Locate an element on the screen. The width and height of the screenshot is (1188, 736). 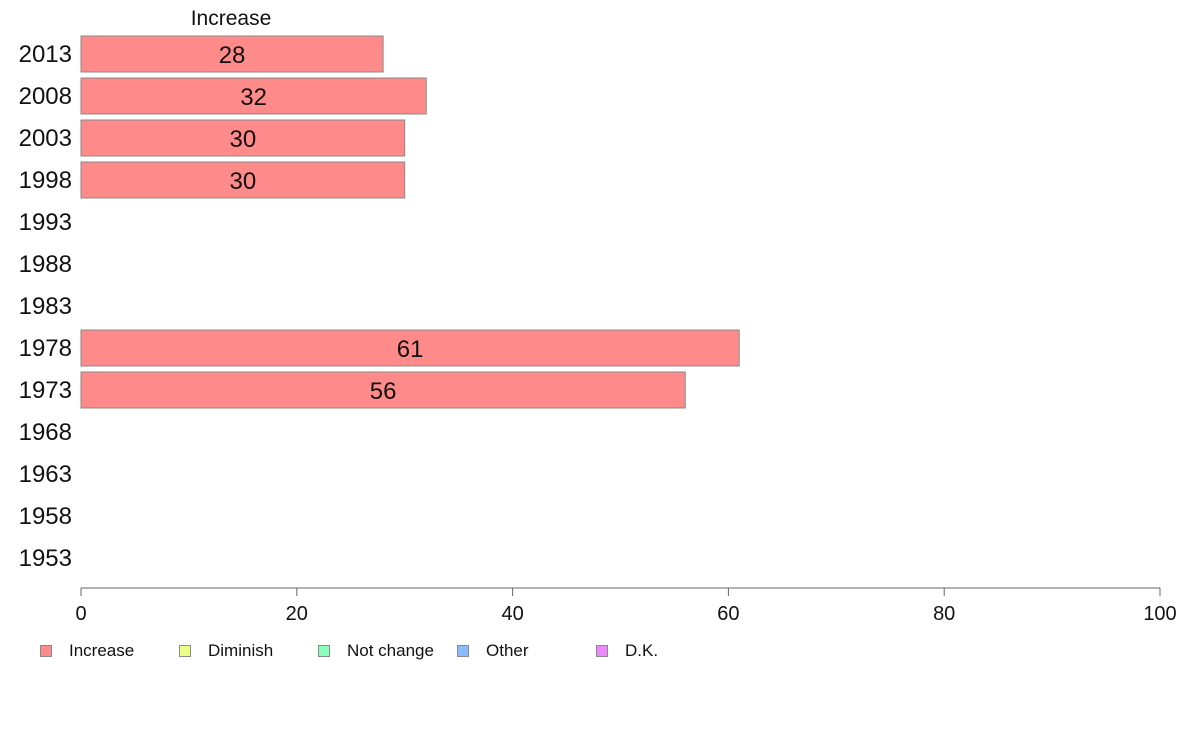
bar-1978 is located at coordinates (410, 348).